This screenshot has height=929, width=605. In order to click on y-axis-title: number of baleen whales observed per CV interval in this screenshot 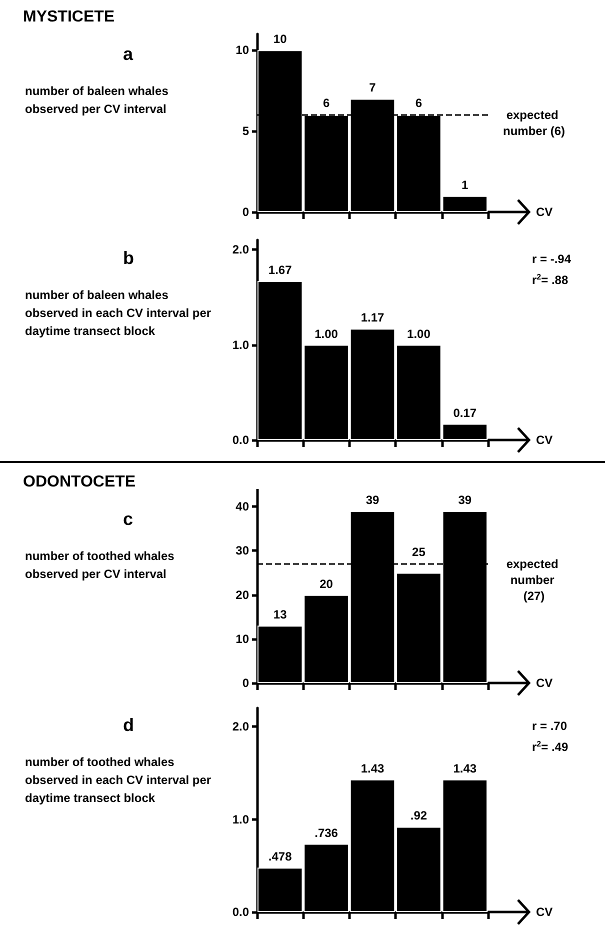, I will do `click(98, 100)`.